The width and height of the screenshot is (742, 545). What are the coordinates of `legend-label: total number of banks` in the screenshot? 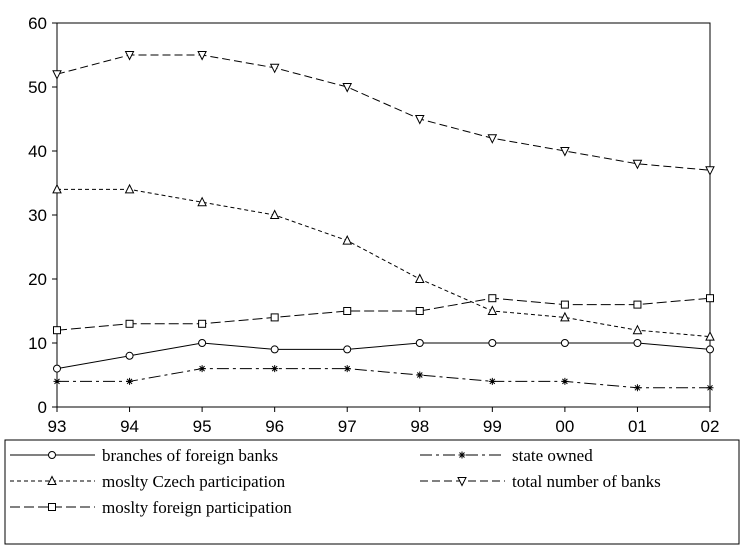 It's located at (586, 481).